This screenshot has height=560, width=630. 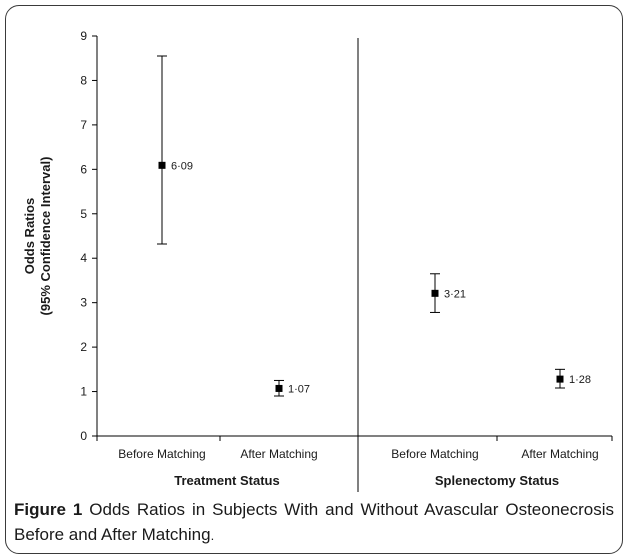 I want to click on caption-label: Figure 1, so click(x=48, y=509).